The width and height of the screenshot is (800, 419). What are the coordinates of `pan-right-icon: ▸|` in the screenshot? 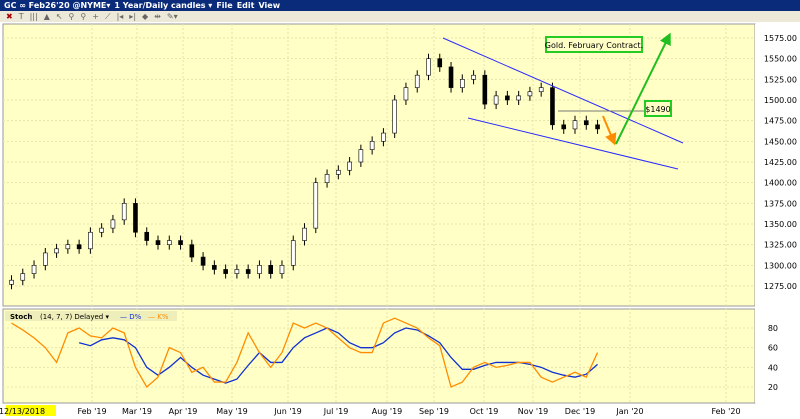 It's located at (133, 16).